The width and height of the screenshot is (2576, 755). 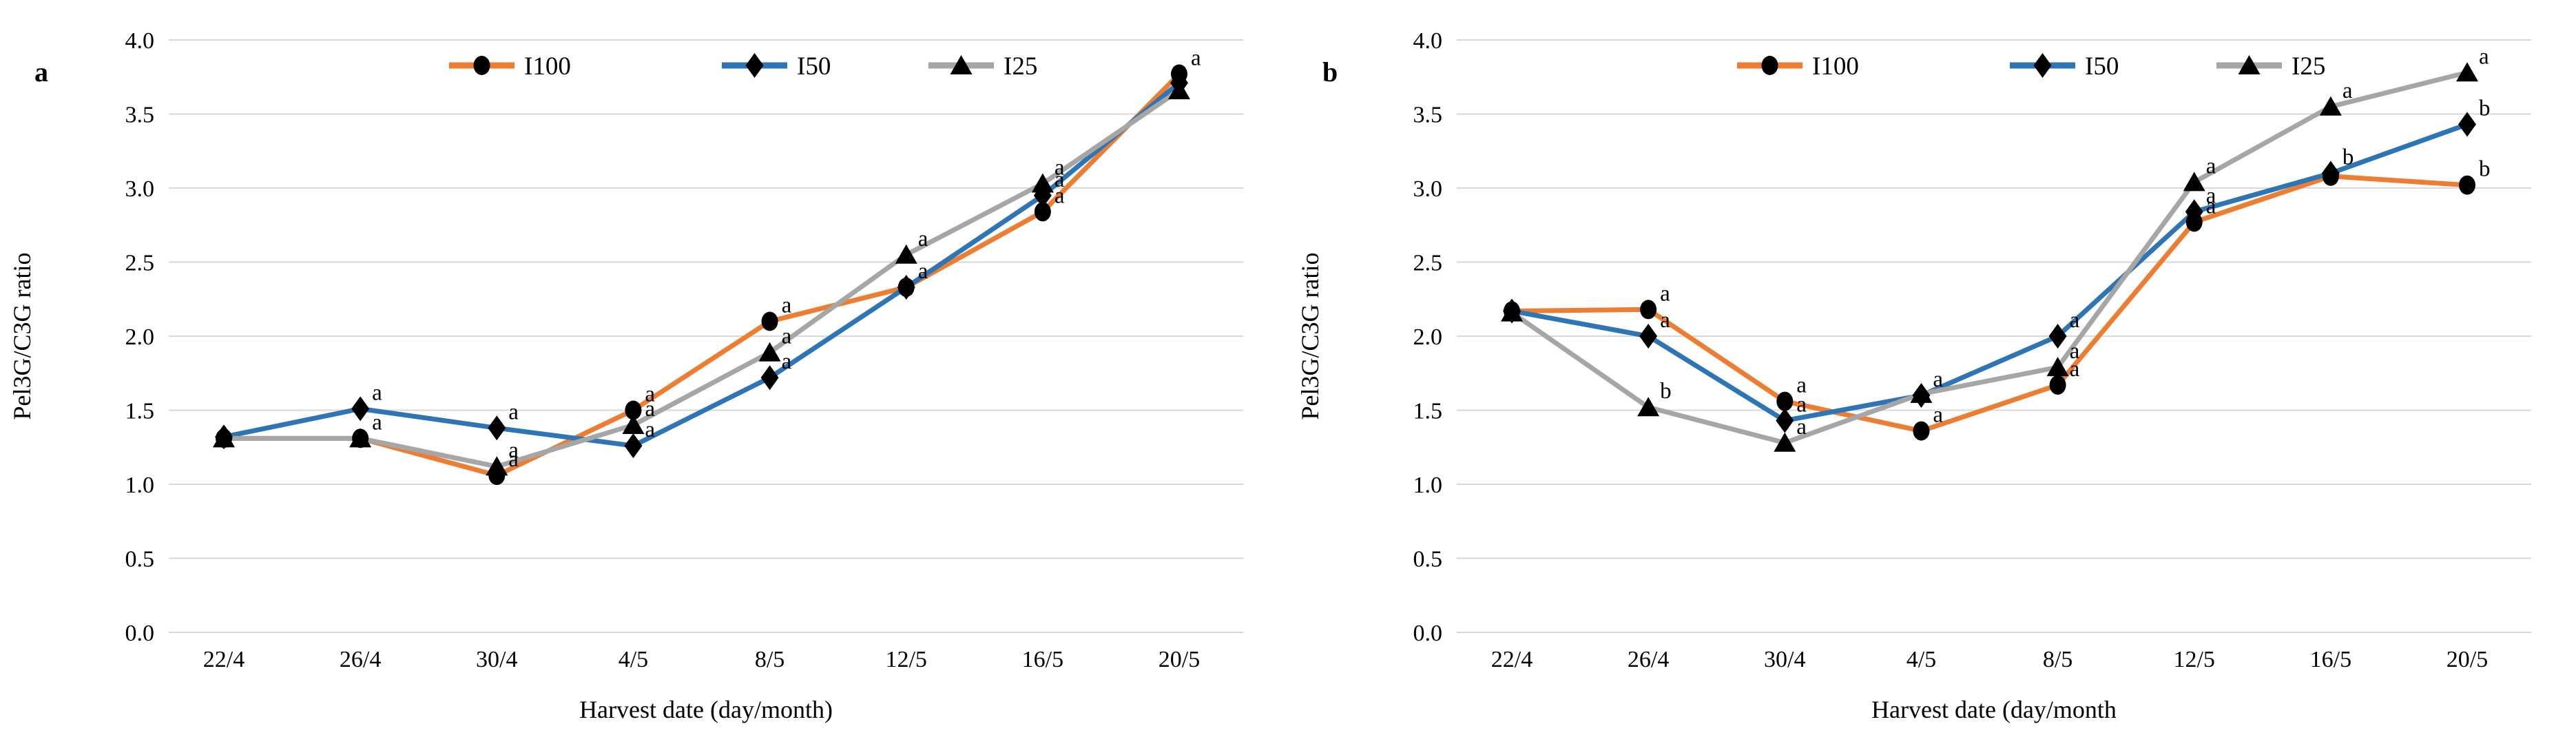 What do you see at coordinates (1512, 659) in the screenshot?
I see `x-tick-label: 22/4` at bounding box center [1512, 659].